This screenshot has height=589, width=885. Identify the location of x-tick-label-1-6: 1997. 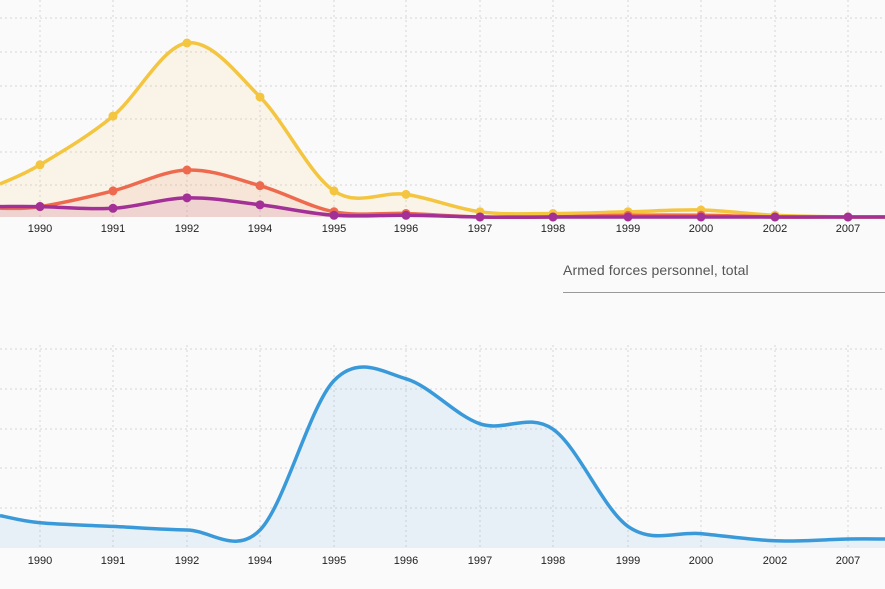
(480, 561).